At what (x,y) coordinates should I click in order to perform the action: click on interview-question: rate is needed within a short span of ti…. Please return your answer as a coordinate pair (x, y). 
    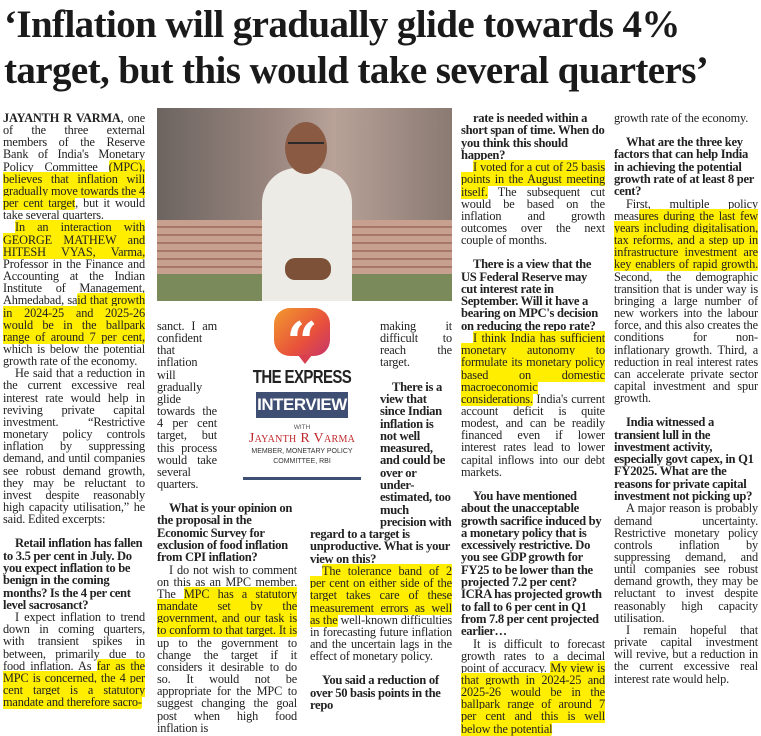
    Looking at the image, I should click on (533, 136).